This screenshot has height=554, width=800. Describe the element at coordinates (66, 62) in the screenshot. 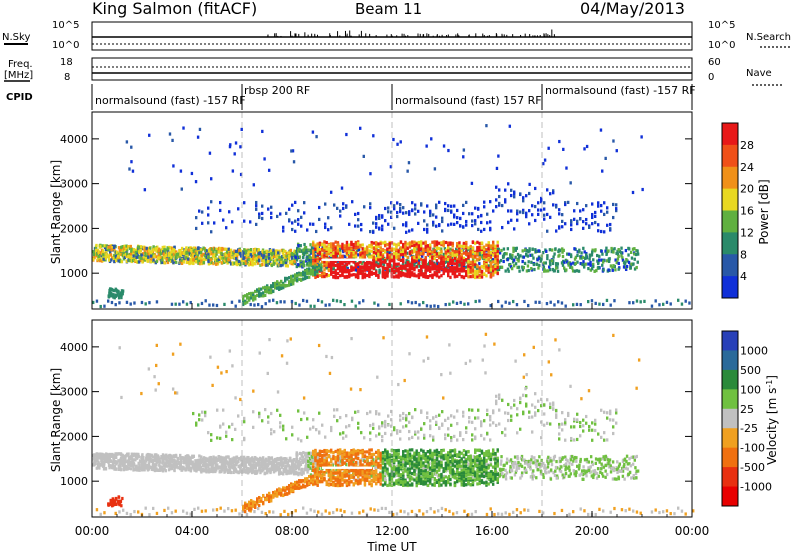

I see `freq-tick-high: 18` at that location.